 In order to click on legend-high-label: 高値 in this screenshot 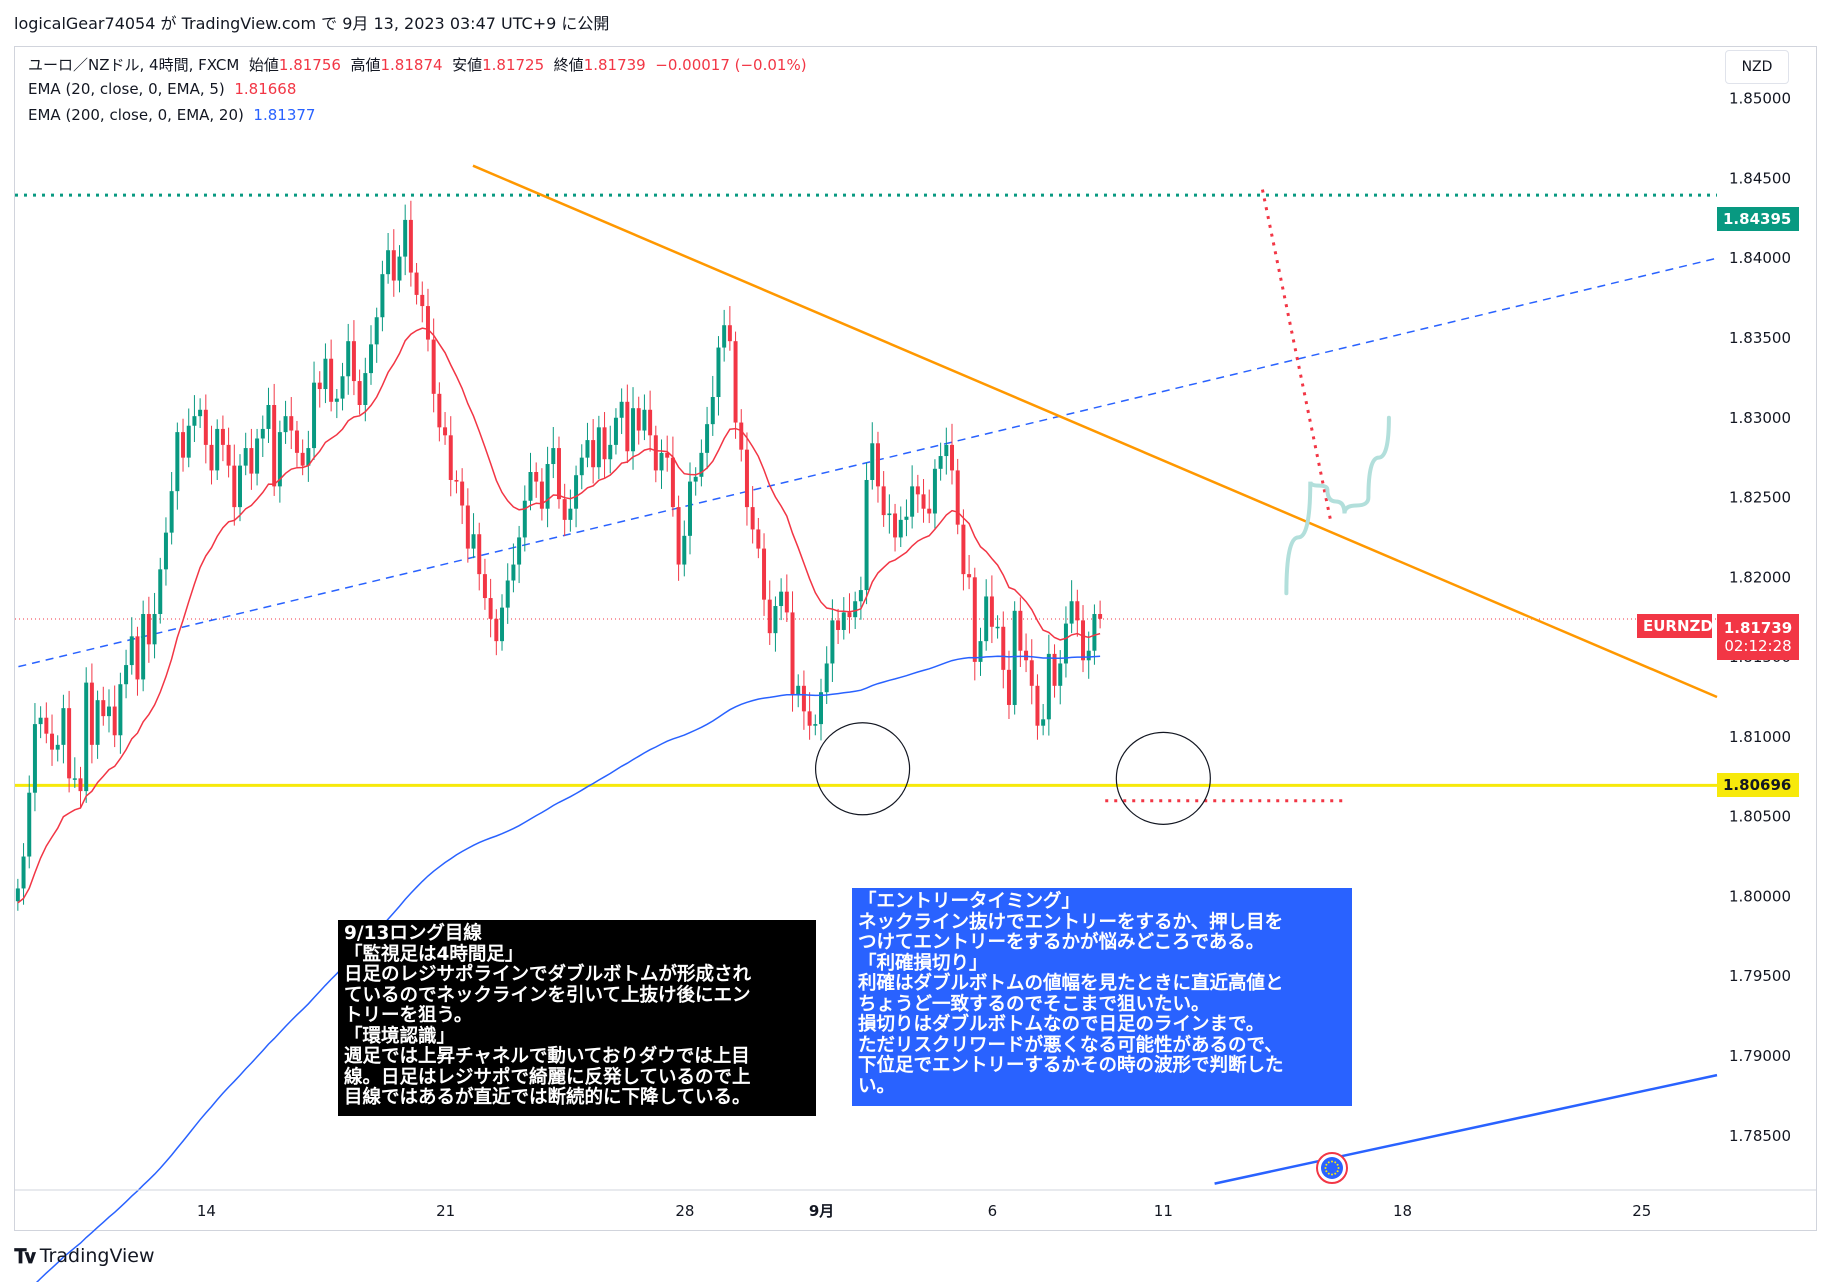, I will do `click(365, 65)`.